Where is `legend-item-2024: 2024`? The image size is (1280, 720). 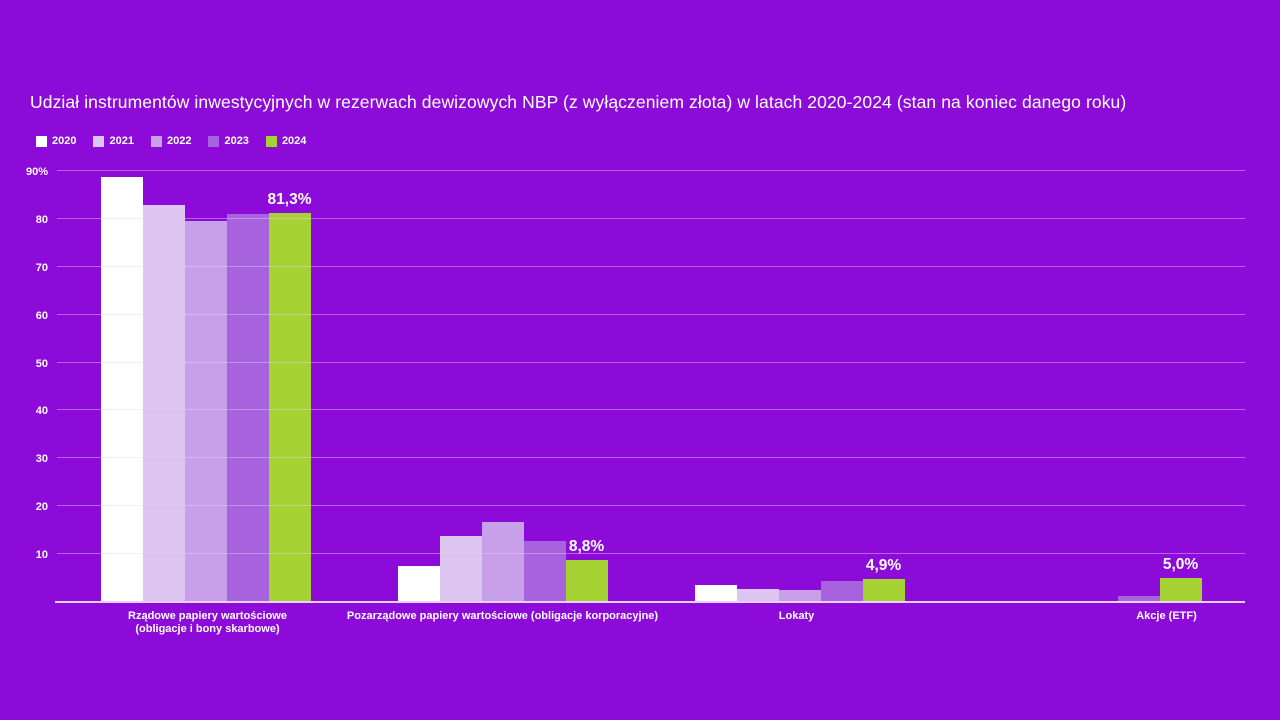 legend-item-2024: 2024 is located at coordinates (286, 141).